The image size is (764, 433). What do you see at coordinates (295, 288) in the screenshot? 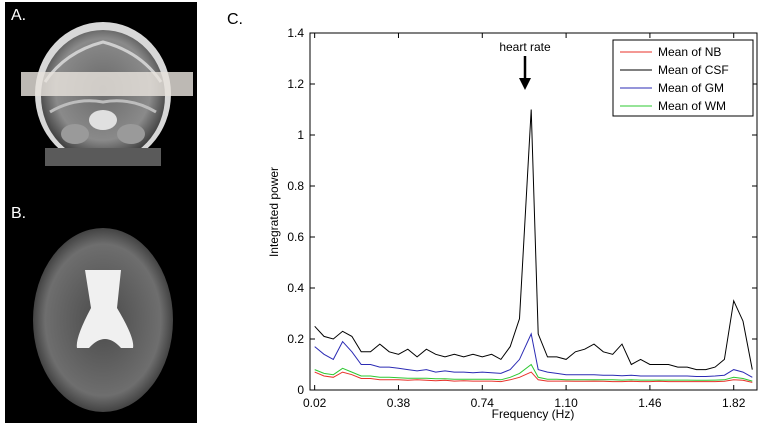
I see `y-tick-label: 0.4` at bounding box center [295, 288].